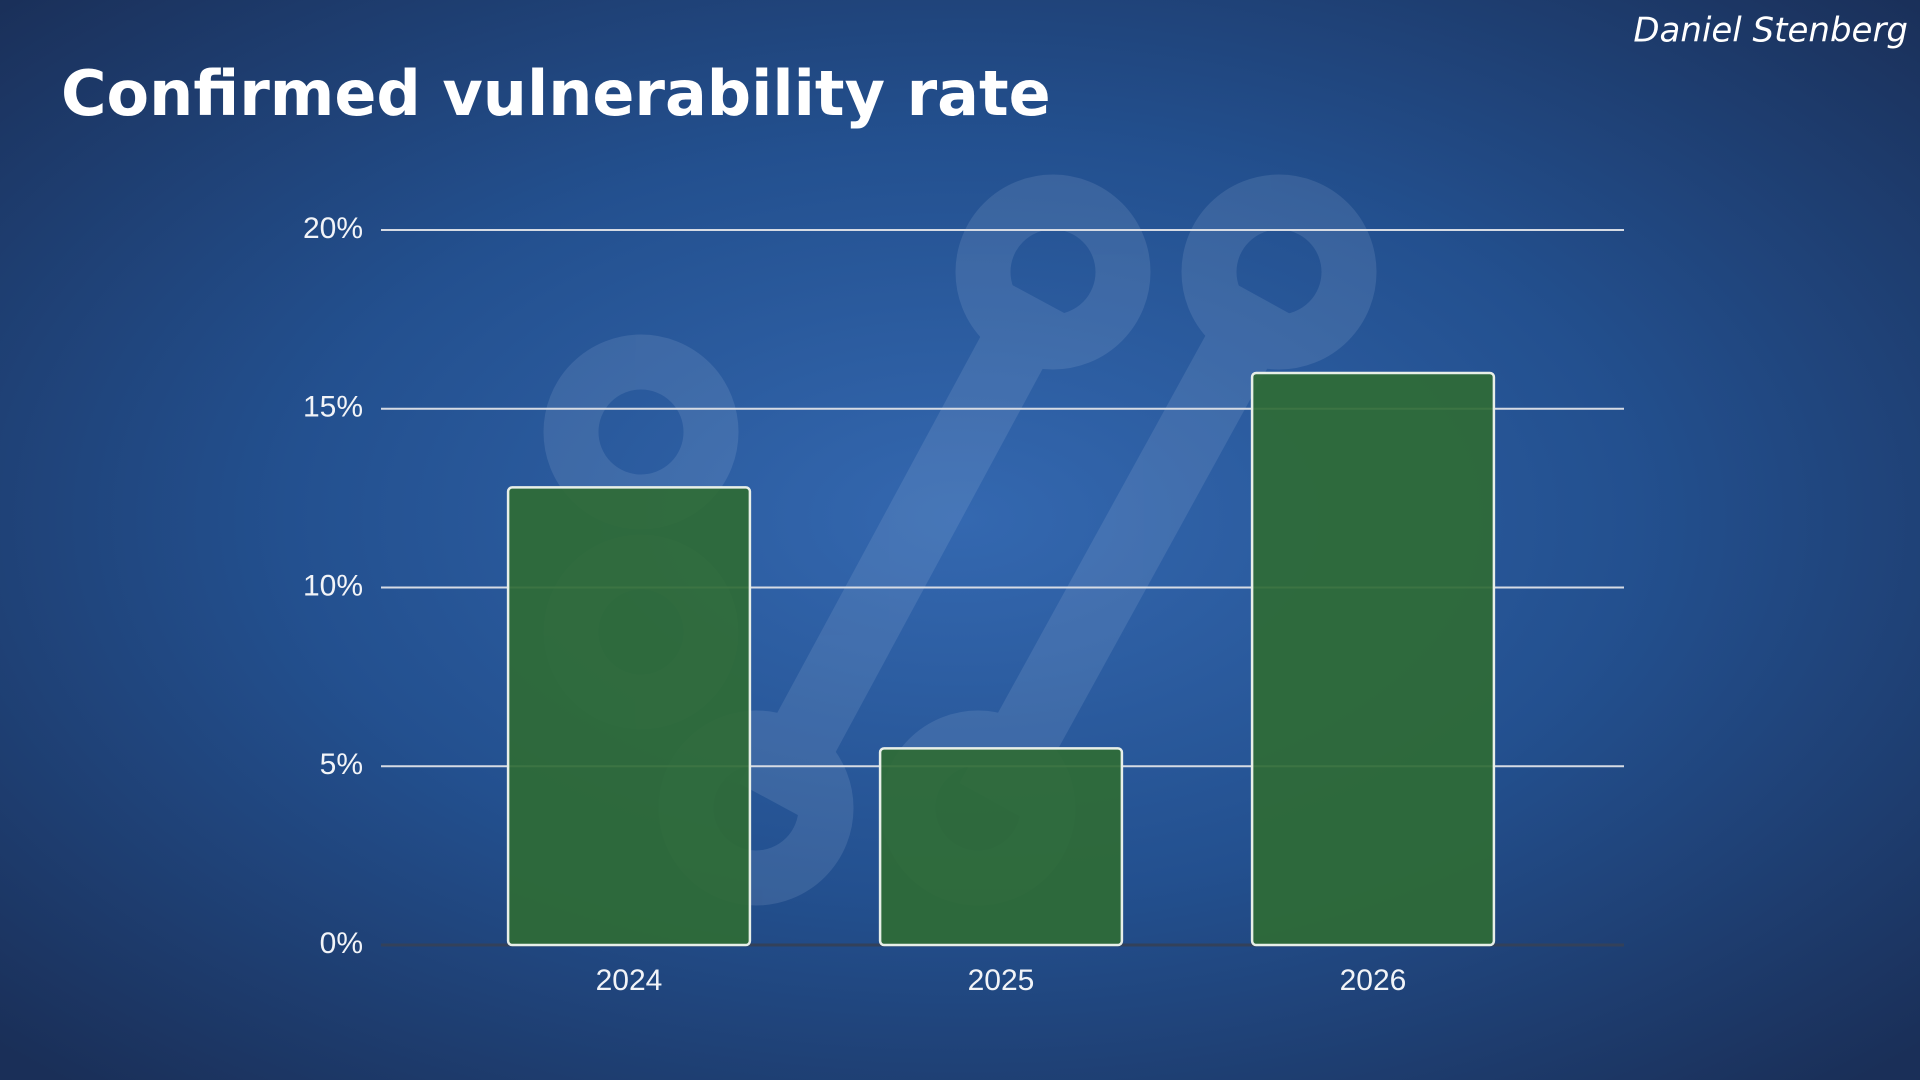 The width and height of the screenshot is (1920, 1080). I want to click on x-tick-label: 2024, so click(629, 980).